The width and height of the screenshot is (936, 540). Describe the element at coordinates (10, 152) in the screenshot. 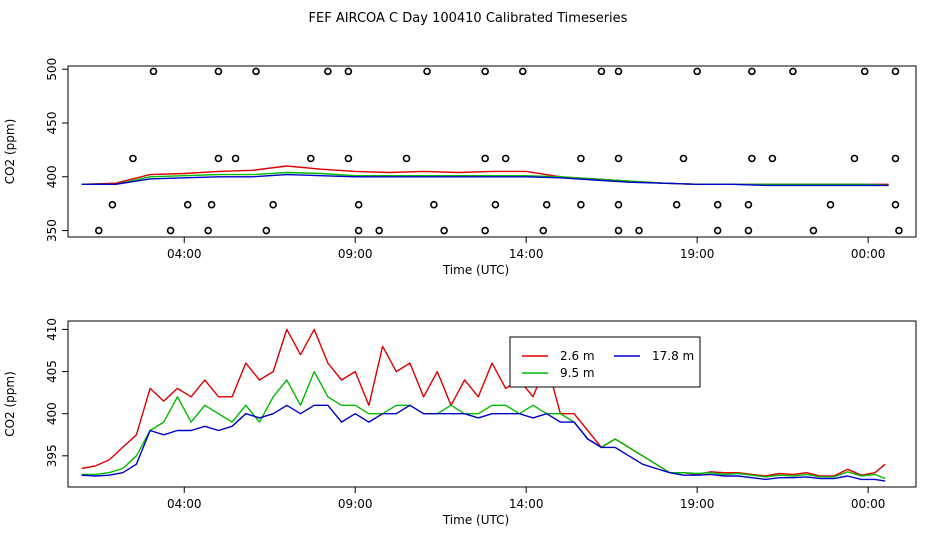

I see `top-y-axis-title: CO2 (ppm)` at that location.